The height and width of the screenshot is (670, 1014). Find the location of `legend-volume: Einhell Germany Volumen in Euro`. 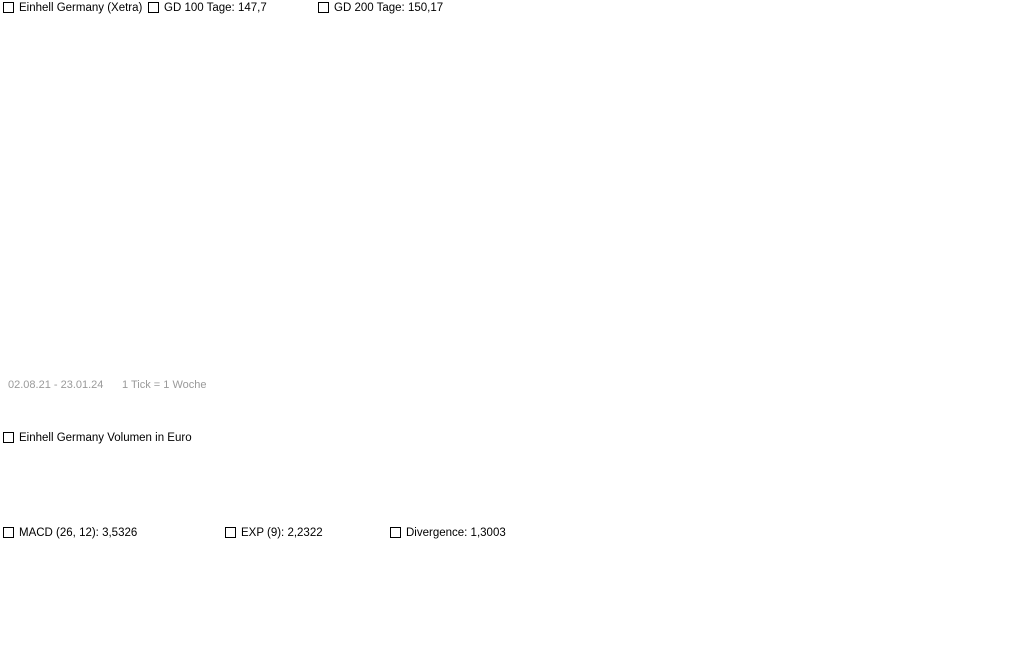

legend-volume: Einhell Germany Volumen in Euro is located at coordinates (97, 437).